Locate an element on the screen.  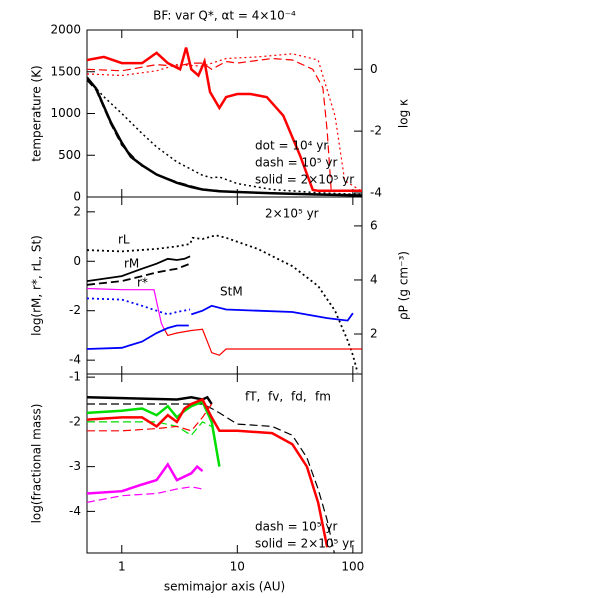
annotation: fT, is located at coordinates (252, 397).